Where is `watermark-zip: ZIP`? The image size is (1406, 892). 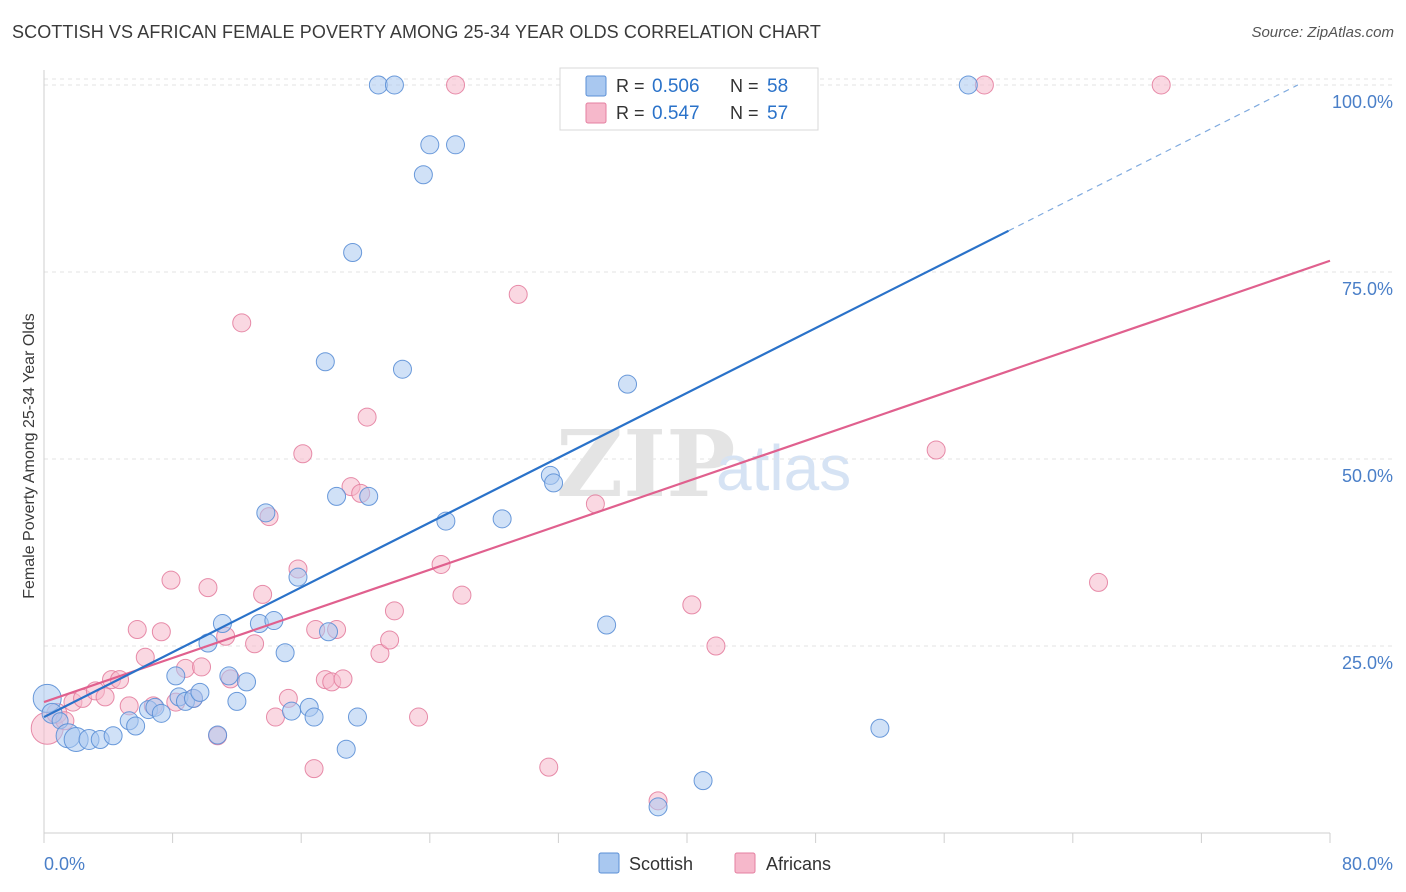
watermark-zip: ZIP is located at coordinates (645, 464).